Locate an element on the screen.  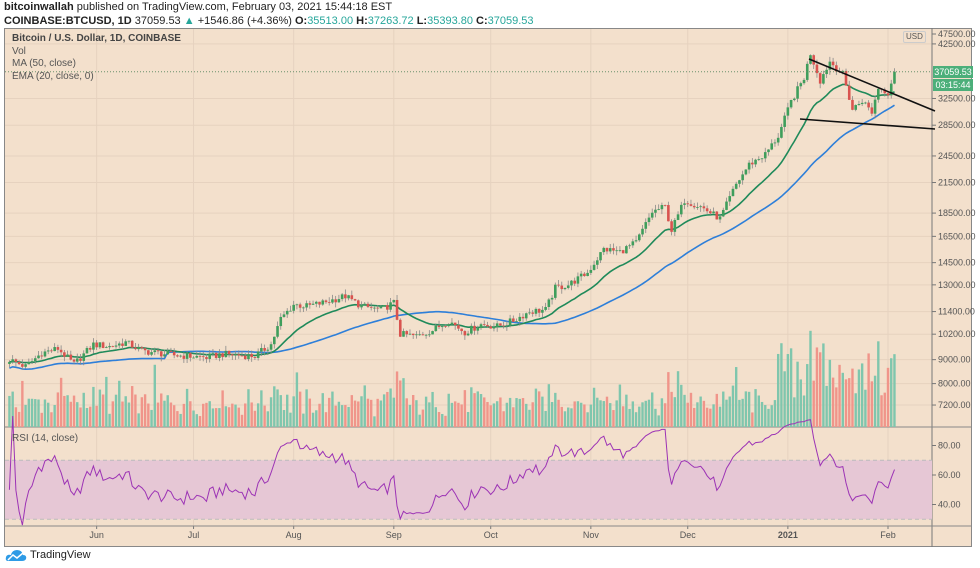
tradingview-logo: TradingView is located at coordinates (48, 555).